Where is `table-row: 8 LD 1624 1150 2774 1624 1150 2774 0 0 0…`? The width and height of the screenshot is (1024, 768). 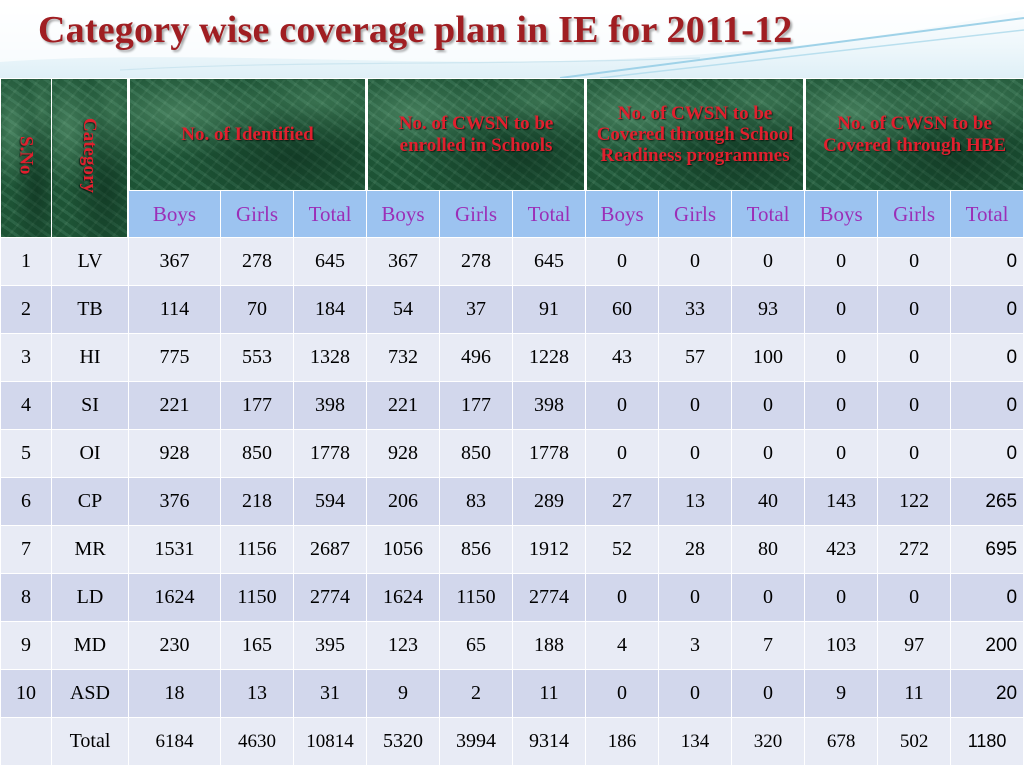 table-row: 8 LD 1624 1150 2774 1624 1150 2774 0 0 0… is located at coordinates (512, 597).